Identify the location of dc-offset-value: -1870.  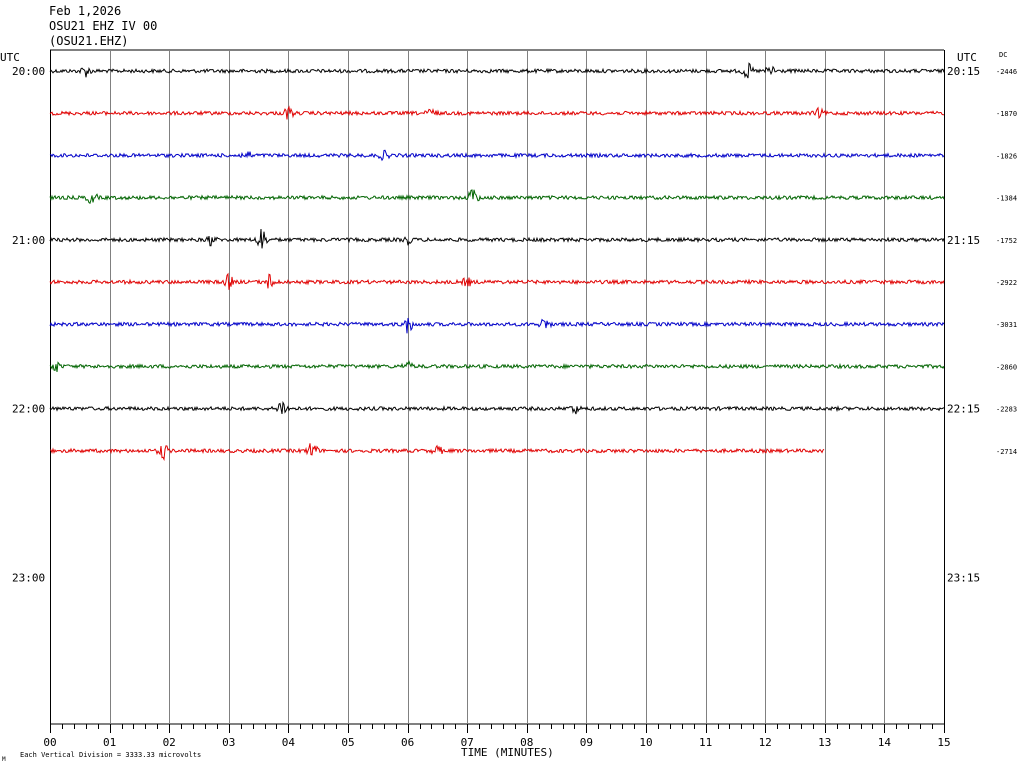
(1006, 114).